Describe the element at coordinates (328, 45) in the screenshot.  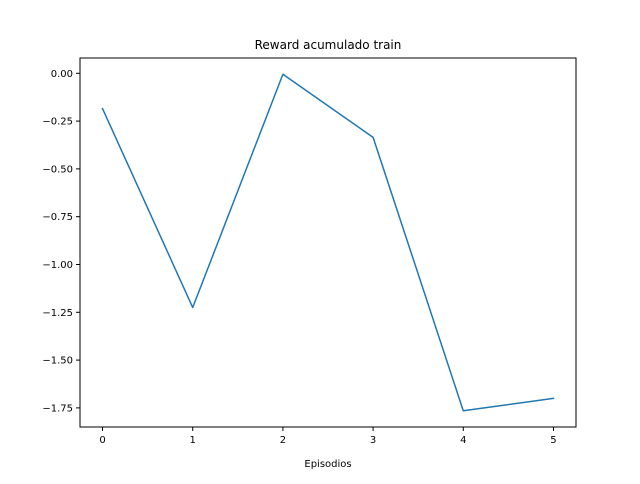
I see `chart-title: Reward acumulado train` at that location.